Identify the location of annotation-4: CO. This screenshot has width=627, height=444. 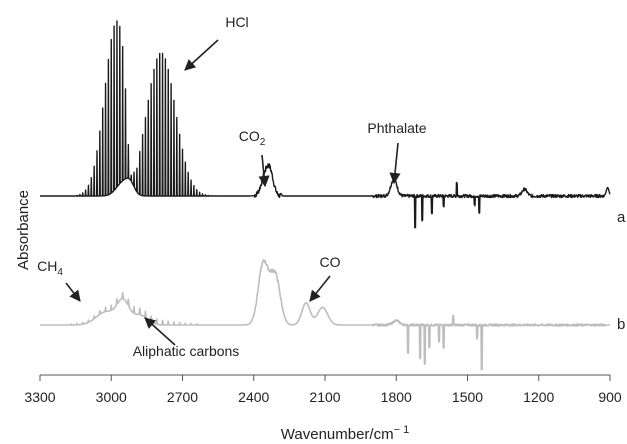
(325, 278).